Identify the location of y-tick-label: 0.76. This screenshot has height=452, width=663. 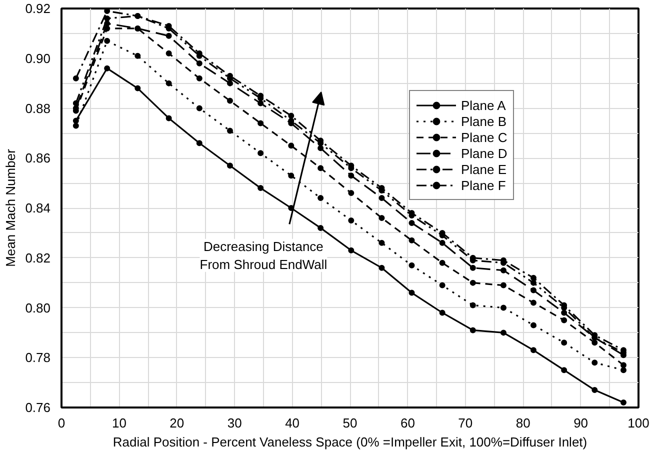
(38, 407).